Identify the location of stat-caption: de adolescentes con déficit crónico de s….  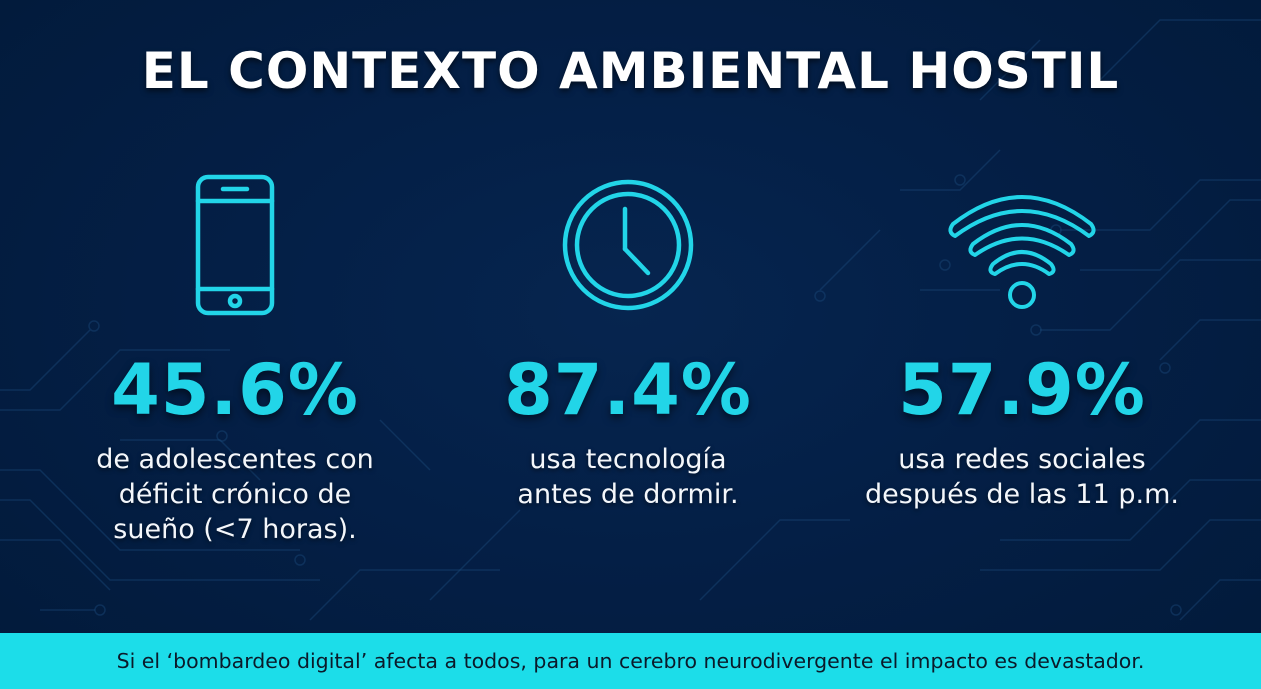
(235, 494).